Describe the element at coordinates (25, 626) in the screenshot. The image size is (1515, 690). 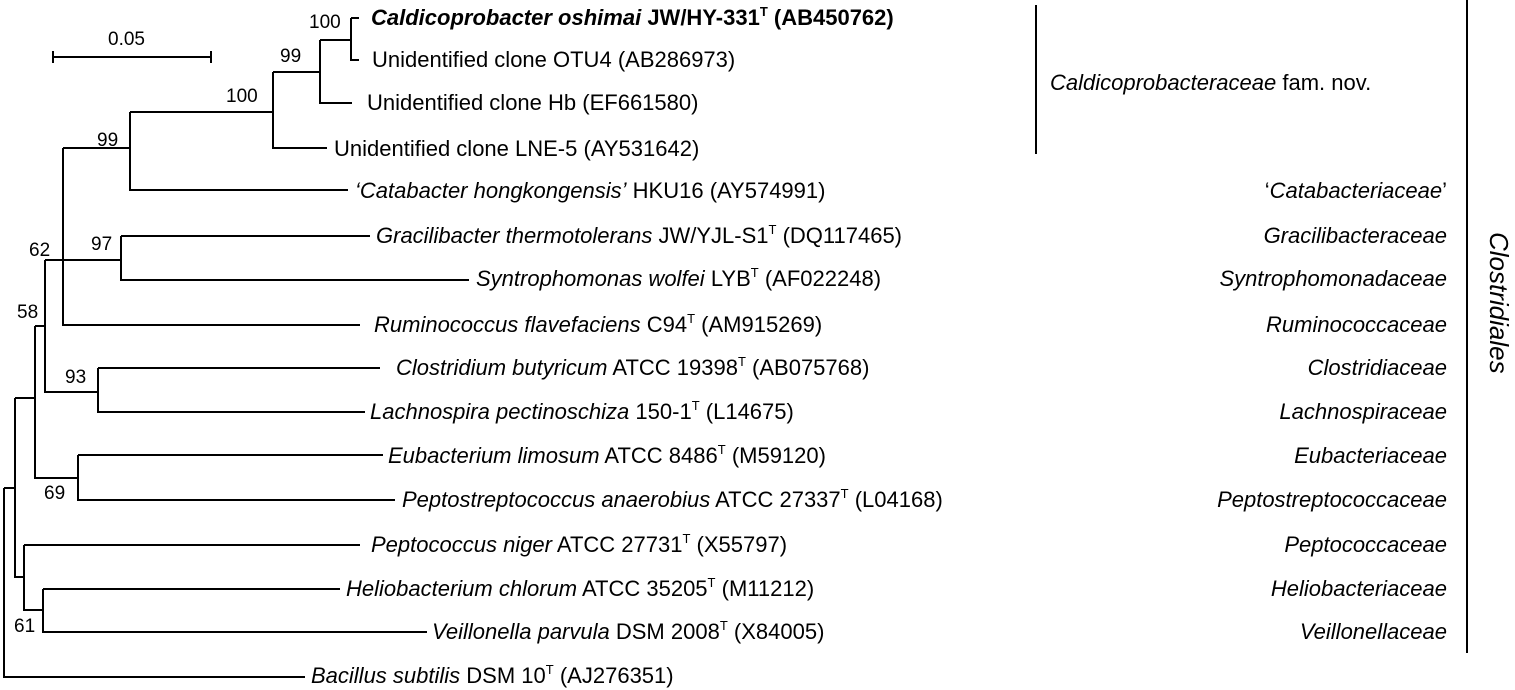
I see `bootstrap-value: 61` at that location.